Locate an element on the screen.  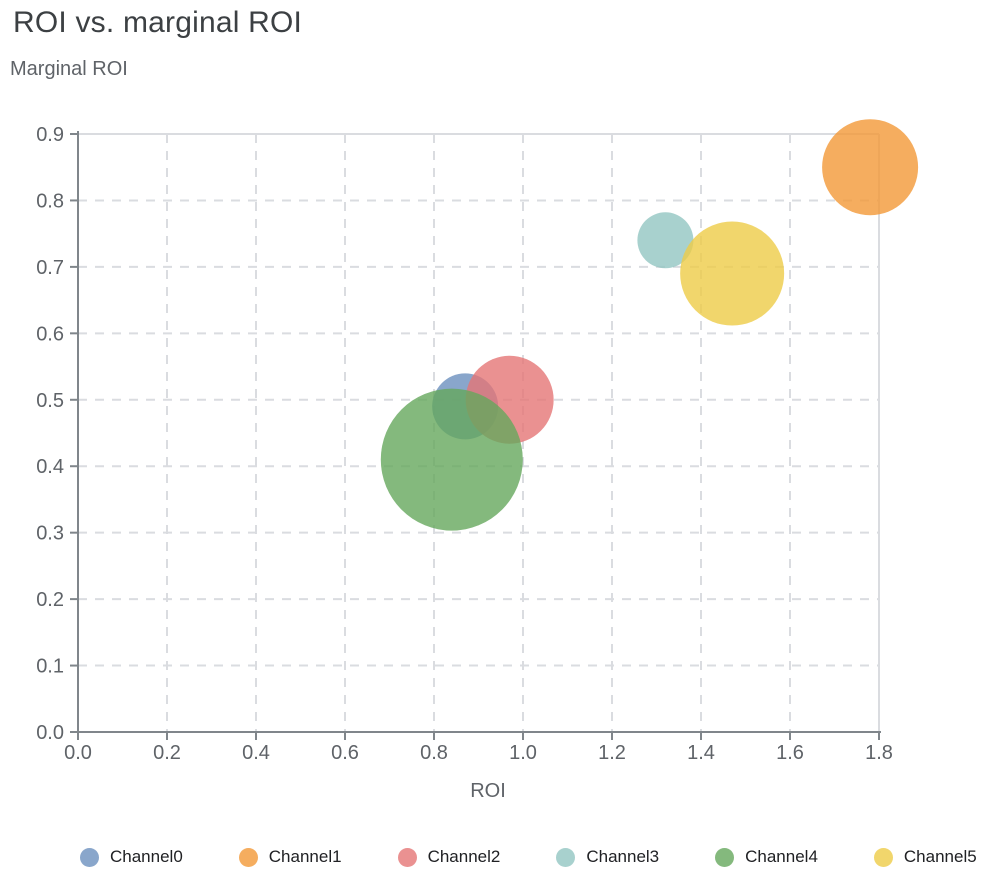
y-axis-title: Marginal ROI is located at coordinates (69, 69).